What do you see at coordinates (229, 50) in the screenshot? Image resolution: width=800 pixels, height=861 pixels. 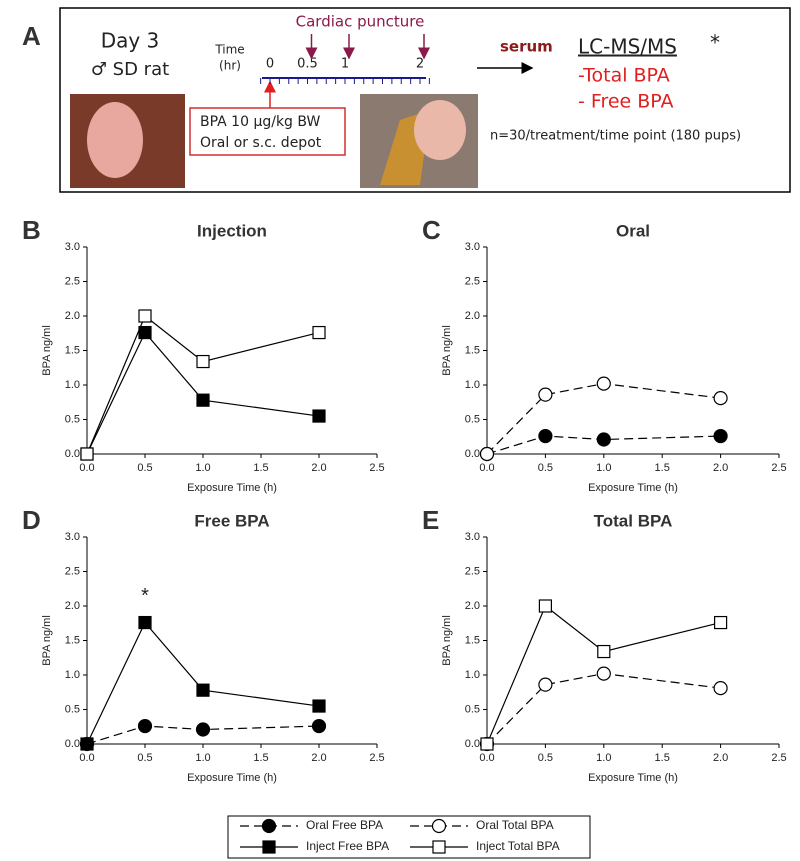 I see `time-label: Time` at bounding box center [229, 50].